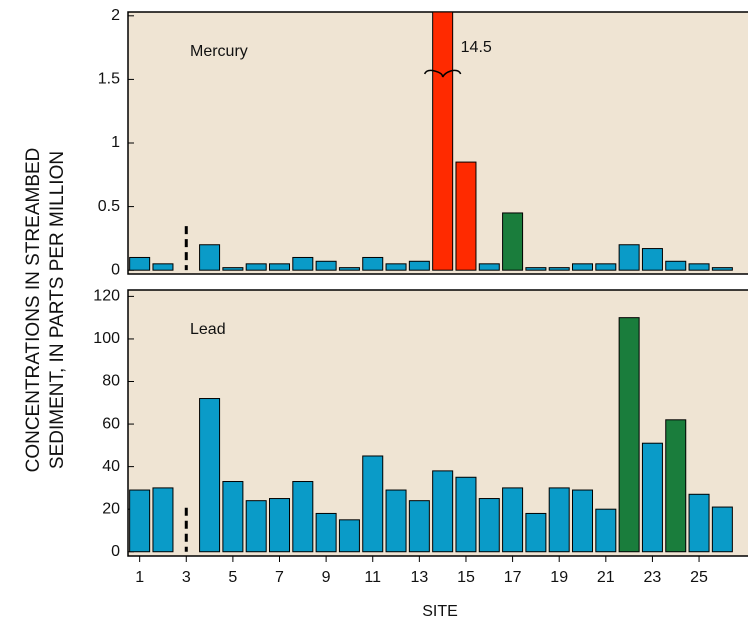 This screenshot has height=627, width=748. What do you see at coordinates (106, 296) in the screenshot?
I see `y-tick-label: 120` at bounding box center [106, 296].